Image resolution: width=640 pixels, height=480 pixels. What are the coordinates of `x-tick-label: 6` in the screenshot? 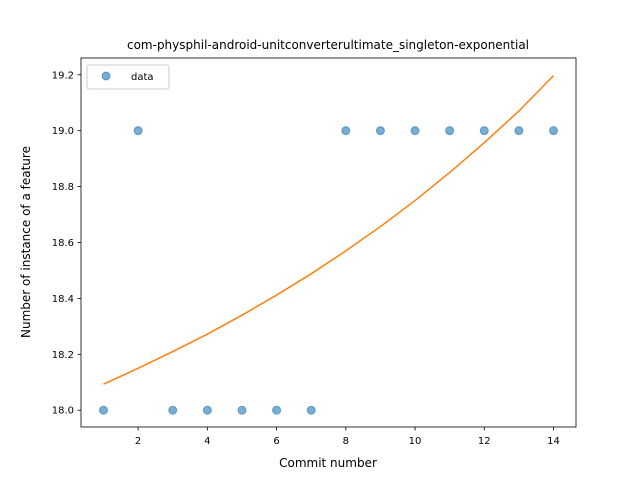 It's located at (276, 441).